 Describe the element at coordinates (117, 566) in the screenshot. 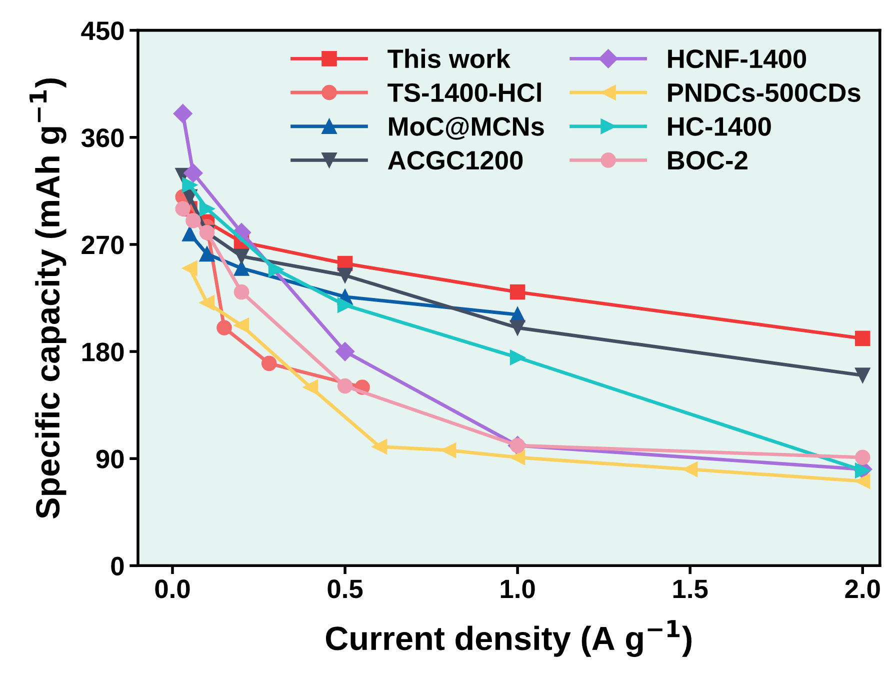

I see `y-tick-label: 0` at that location.